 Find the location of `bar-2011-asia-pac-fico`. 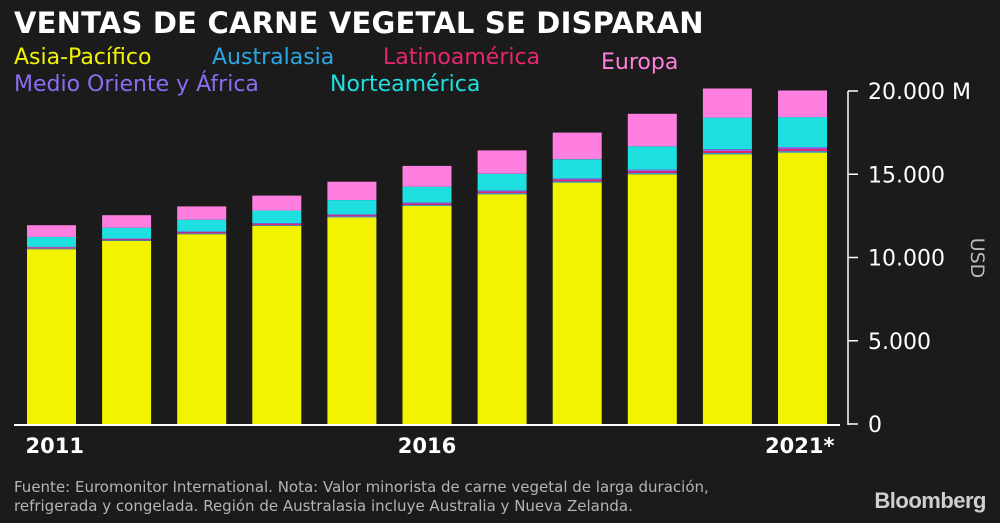

bar-2011-asia-pac-fico is located at coordinates (51, 336).